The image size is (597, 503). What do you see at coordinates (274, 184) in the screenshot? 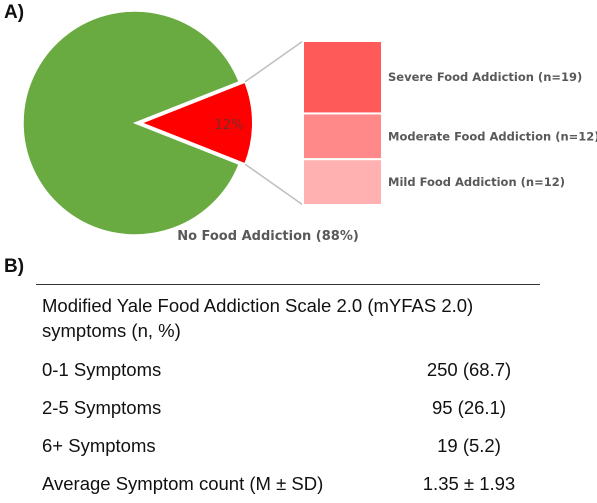
I see `connector-line-bottom` at bounding box center [274, 184].